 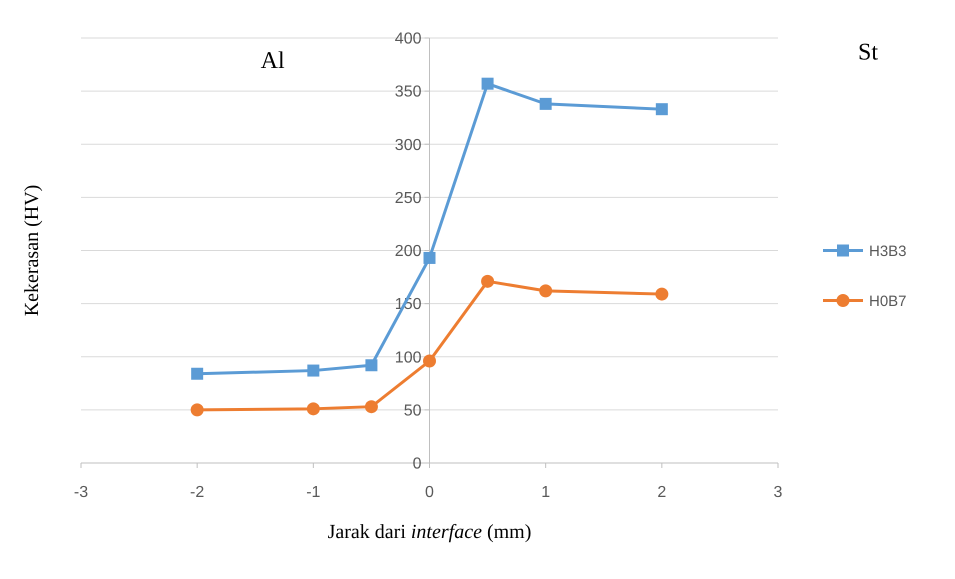 What do you see at coordinates (430, 532) in the screenshot?
I see `x-axis-title: Jarak dari interface (mm)` at bounding box center [430, 532].